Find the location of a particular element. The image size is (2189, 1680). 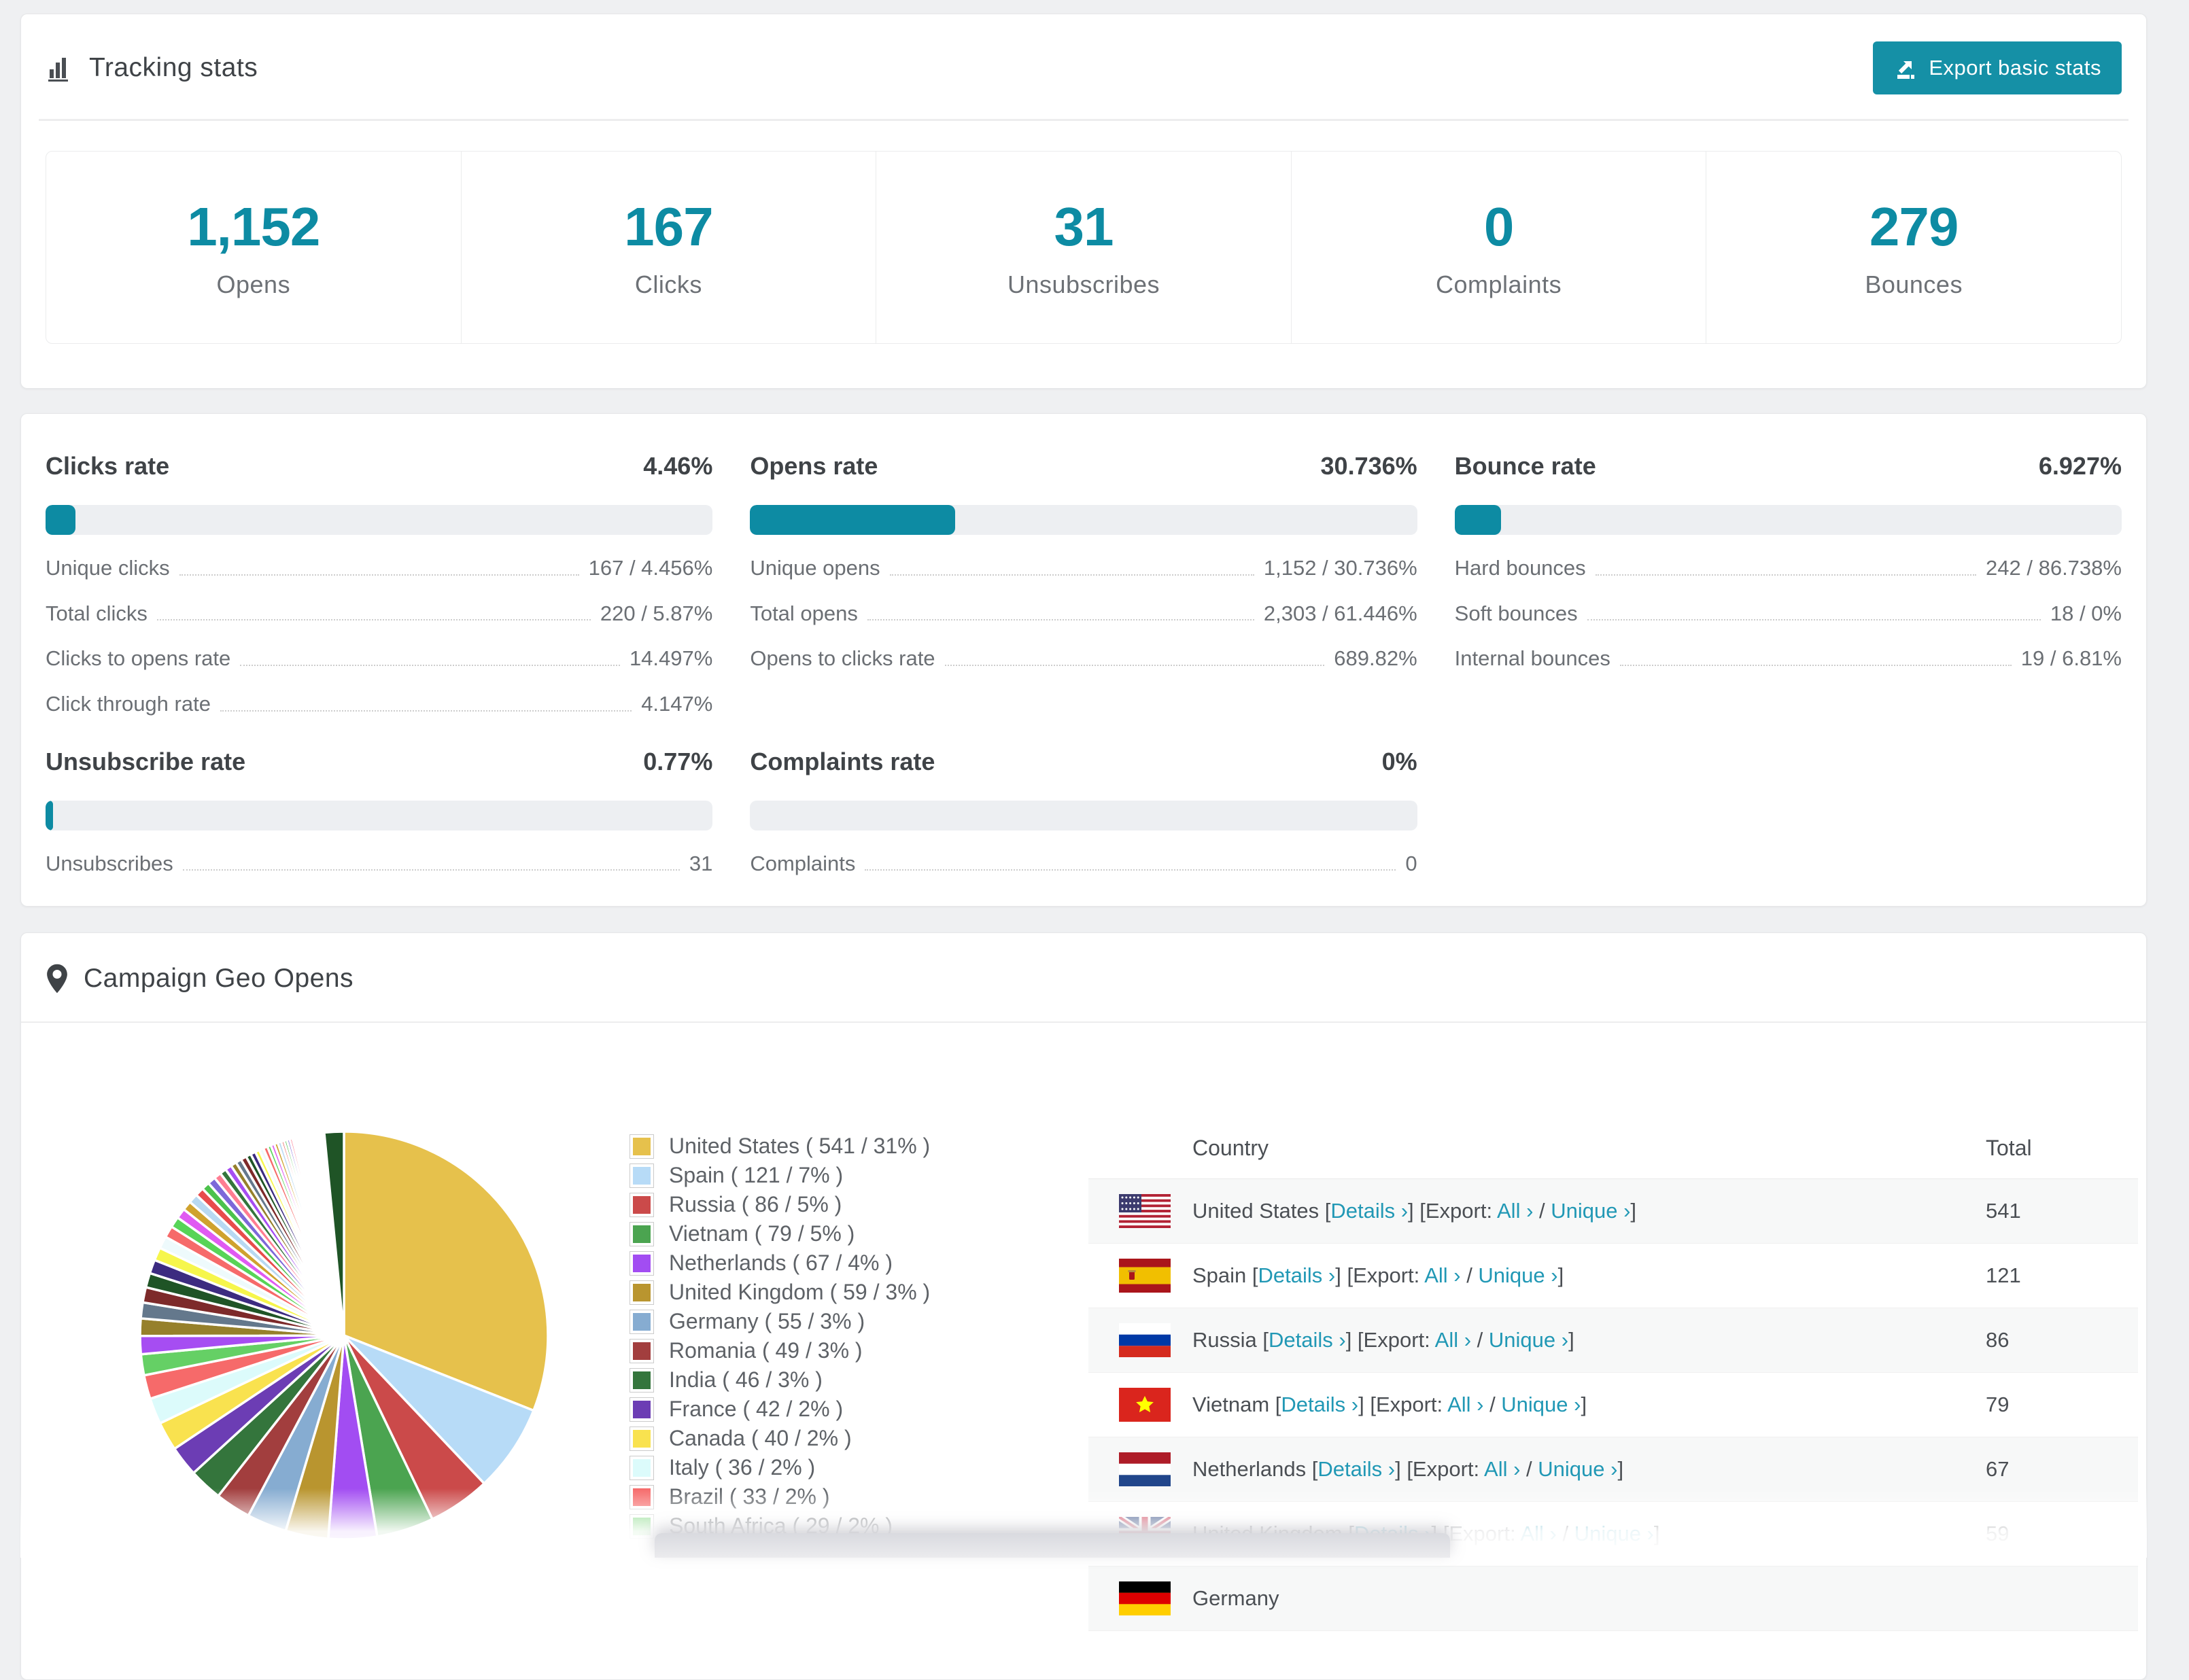

rate-value: 0.77% is located at coordinates (678, 761).